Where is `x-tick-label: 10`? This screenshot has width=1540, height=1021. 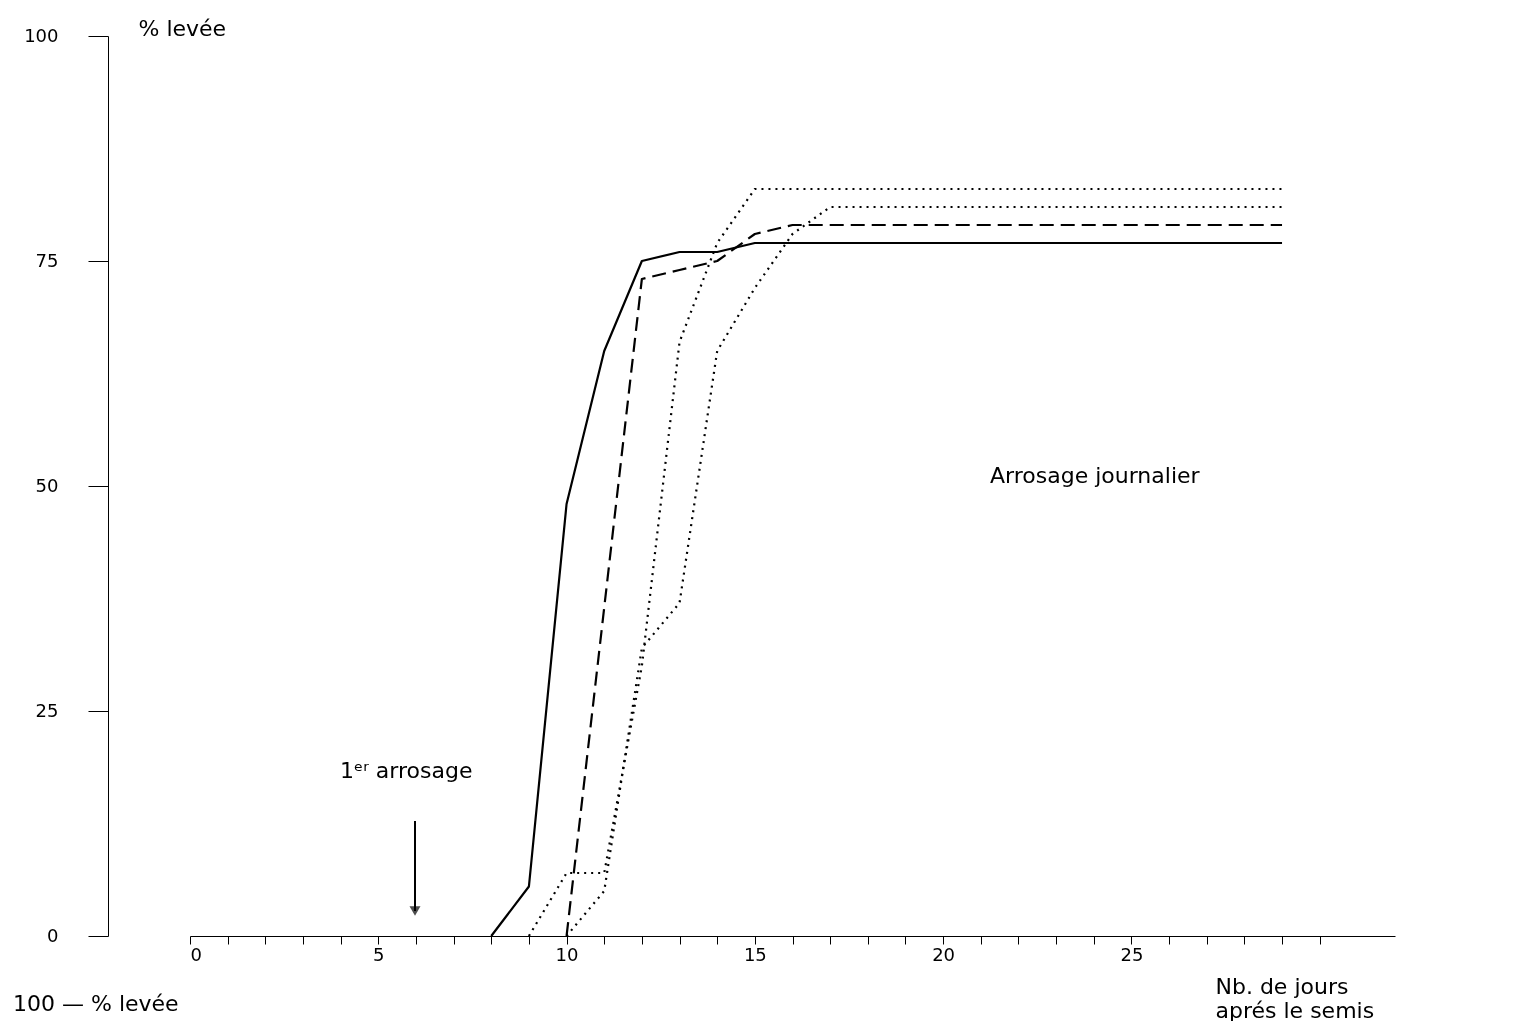 x-tick-label: 10 is located at coordinates (567, 954).